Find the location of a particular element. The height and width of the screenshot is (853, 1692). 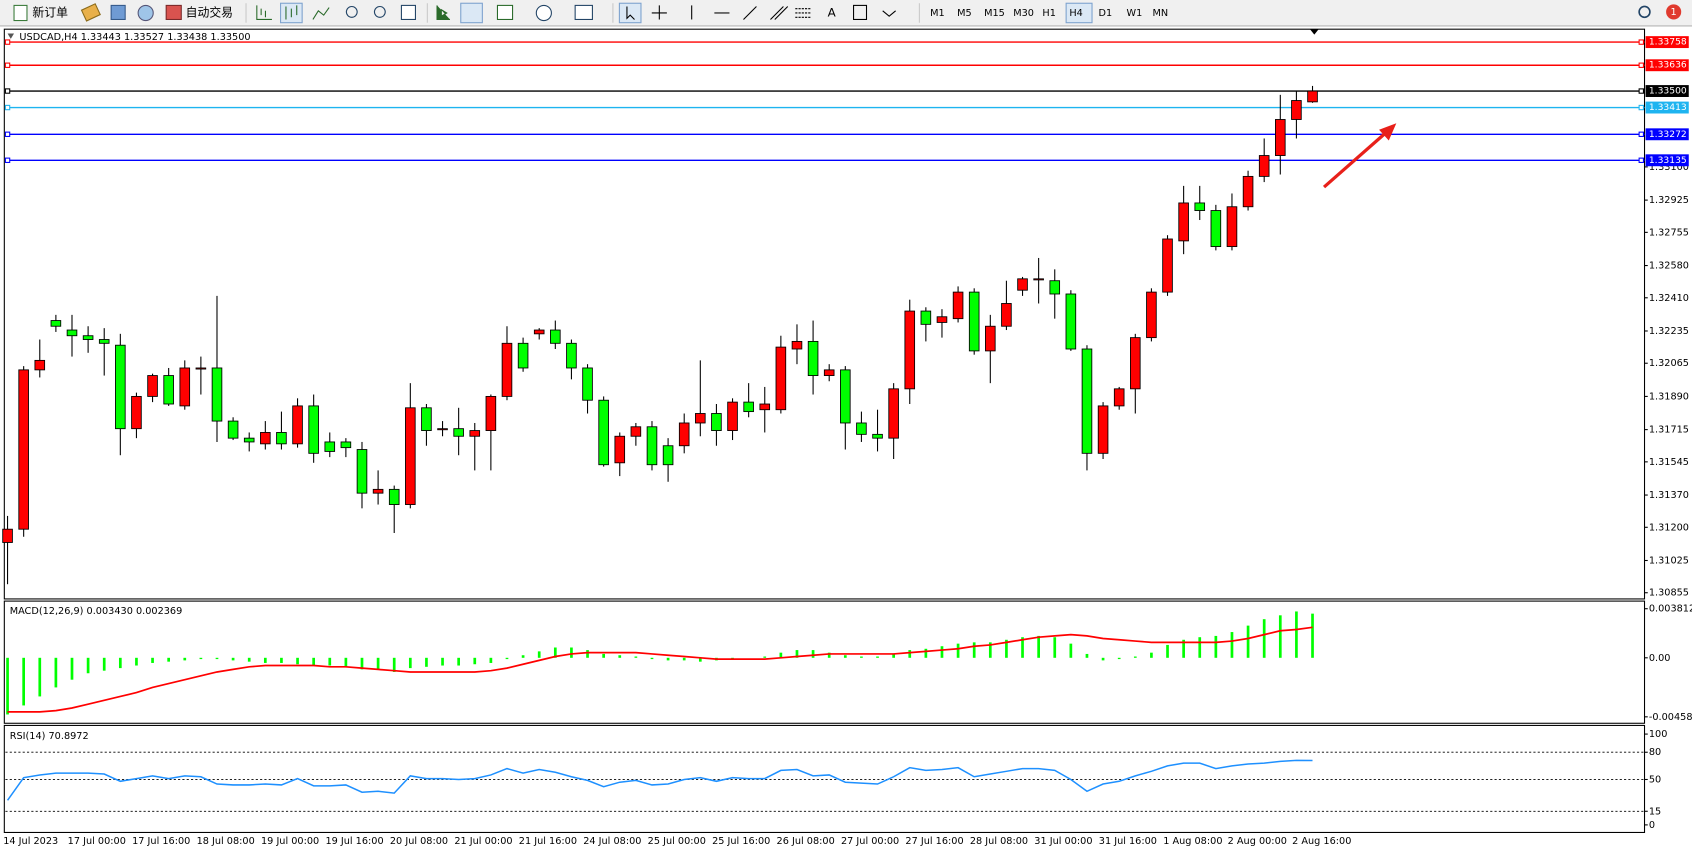

templates-button is located at coordinates (583, 12).